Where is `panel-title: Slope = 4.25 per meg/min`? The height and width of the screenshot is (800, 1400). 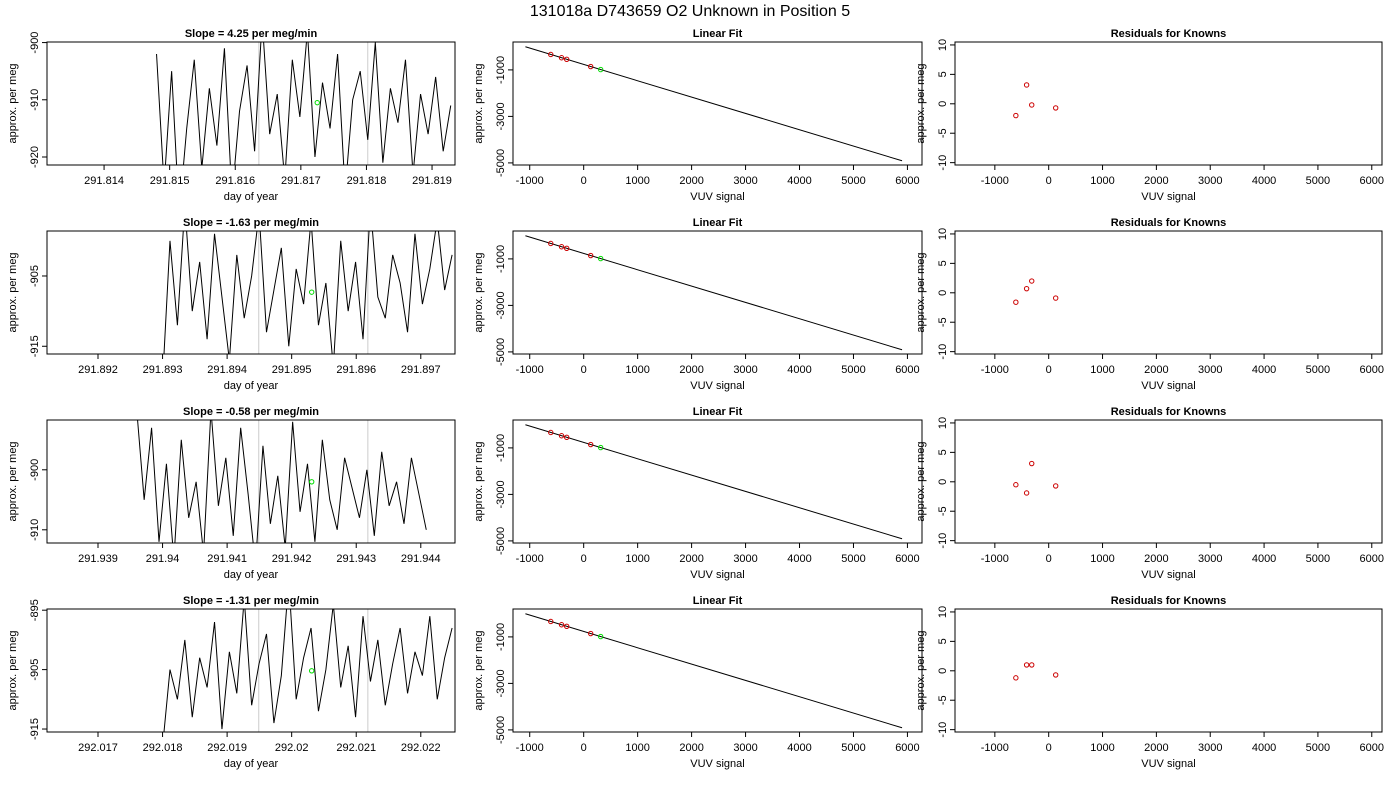
panel-title: Slope = 4.25 per meg/min is located at coordinates (251, 34).